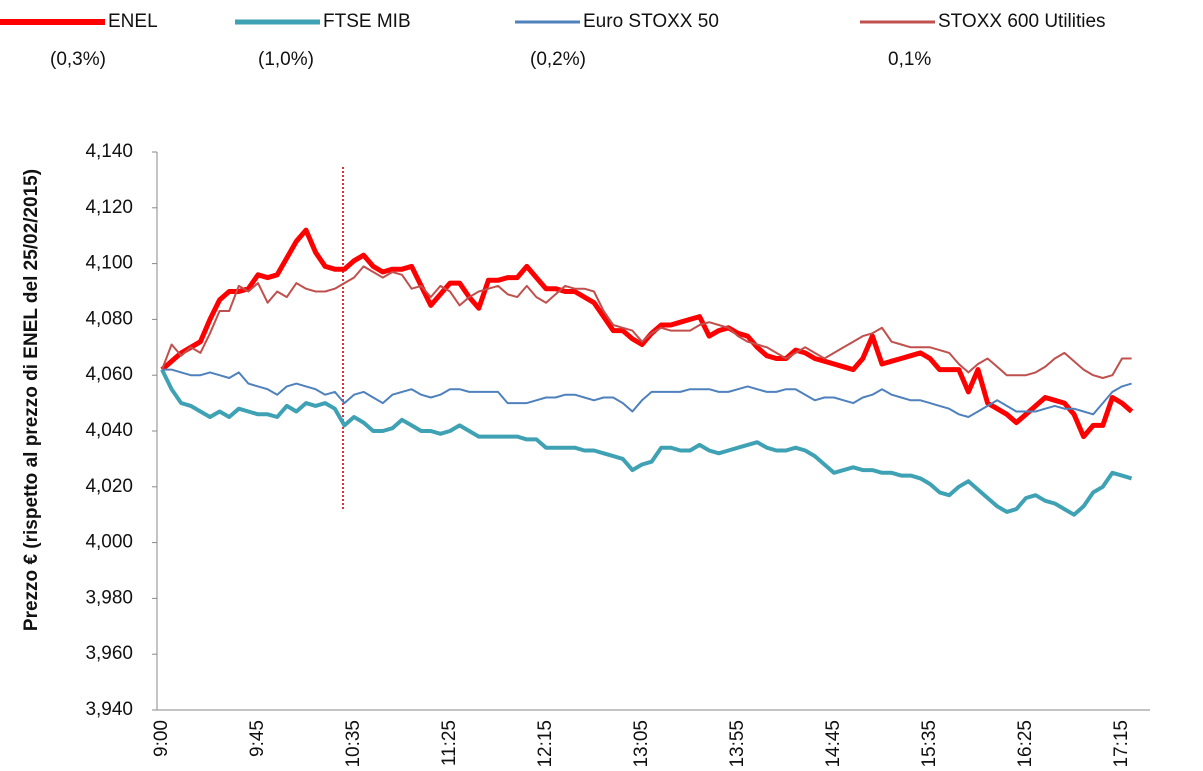  What do you see at coordinates (651, 21) in the screenshot?
I see `legend-label: Euro STOXX 50` at bounding box center [651, 21].